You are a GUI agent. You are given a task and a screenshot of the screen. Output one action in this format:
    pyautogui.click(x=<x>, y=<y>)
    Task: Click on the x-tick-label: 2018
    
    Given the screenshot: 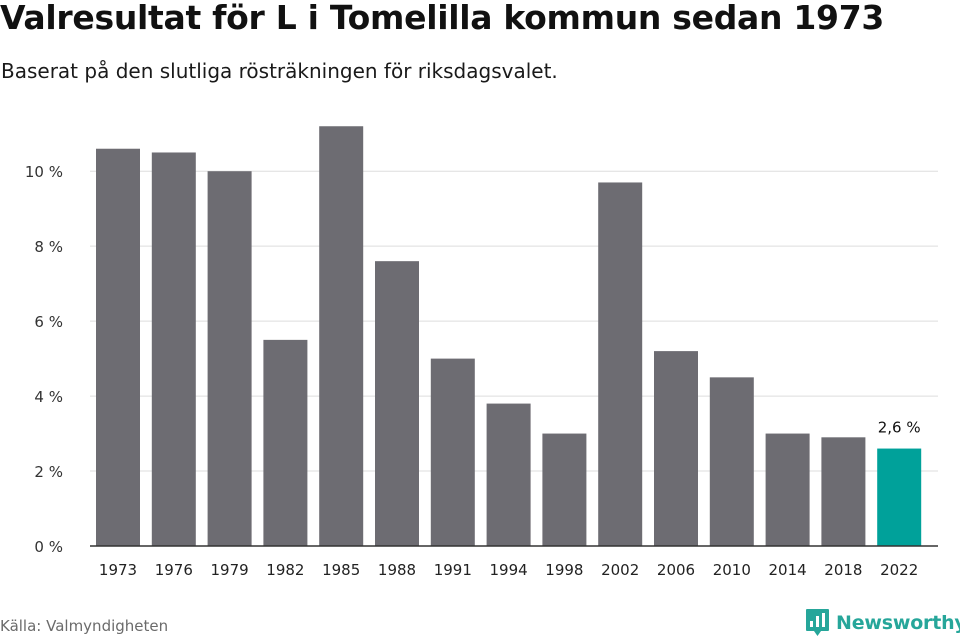 What is the action you would take?
    pyautogui.click(x=843, y=570)
    